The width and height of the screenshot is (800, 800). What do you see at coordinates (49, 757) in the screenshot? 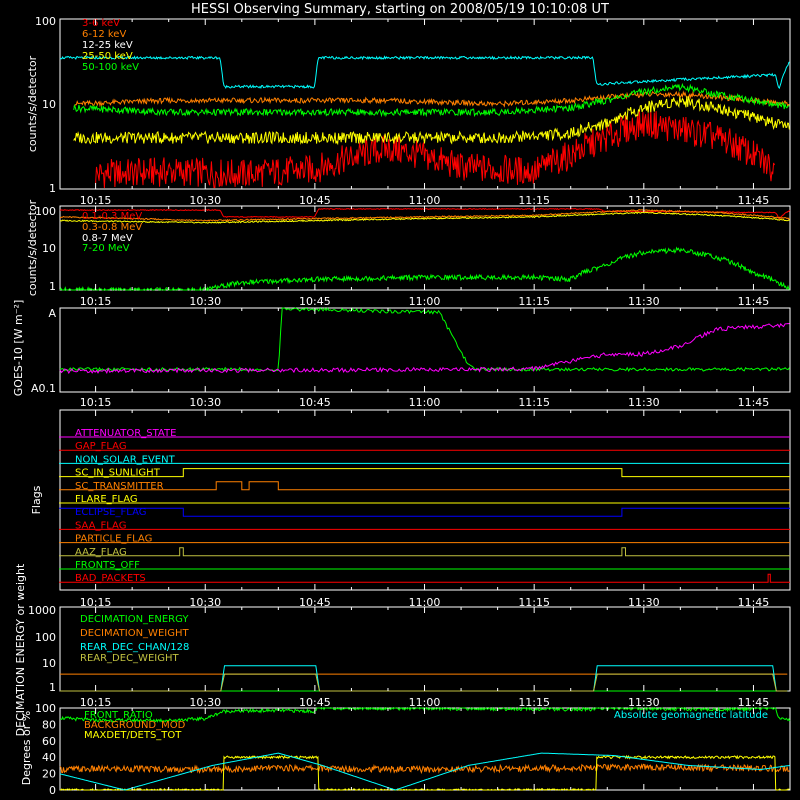
I see `ratio-ytick-2: 40` at bounding box center [49, 757].